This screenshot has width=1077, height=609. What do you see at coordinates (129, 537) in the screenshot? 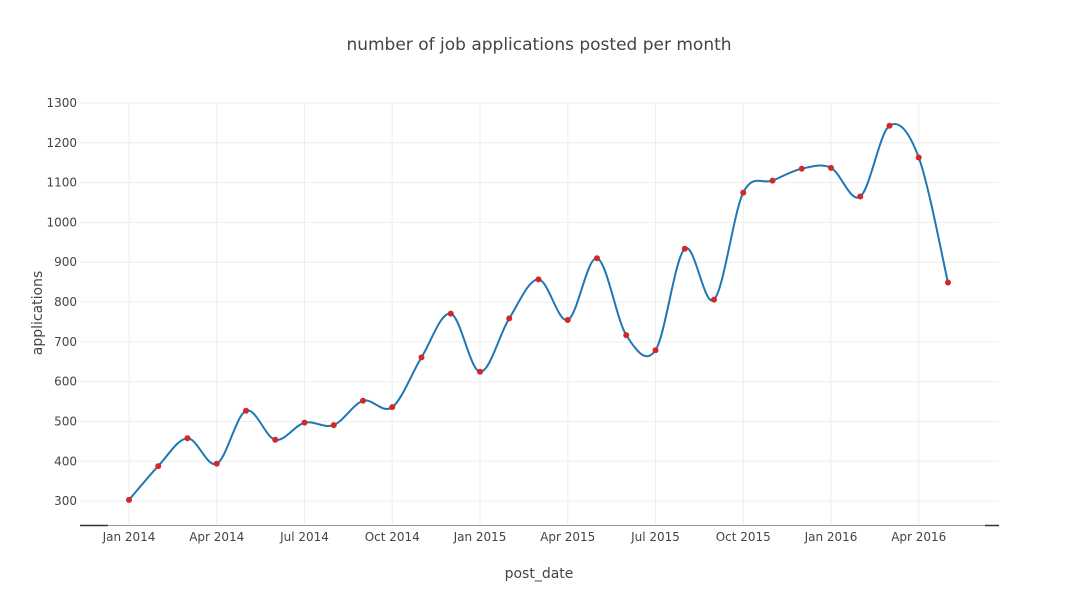
I see `x-tick-label: Jan 2014` at bounding box center [129, 537].